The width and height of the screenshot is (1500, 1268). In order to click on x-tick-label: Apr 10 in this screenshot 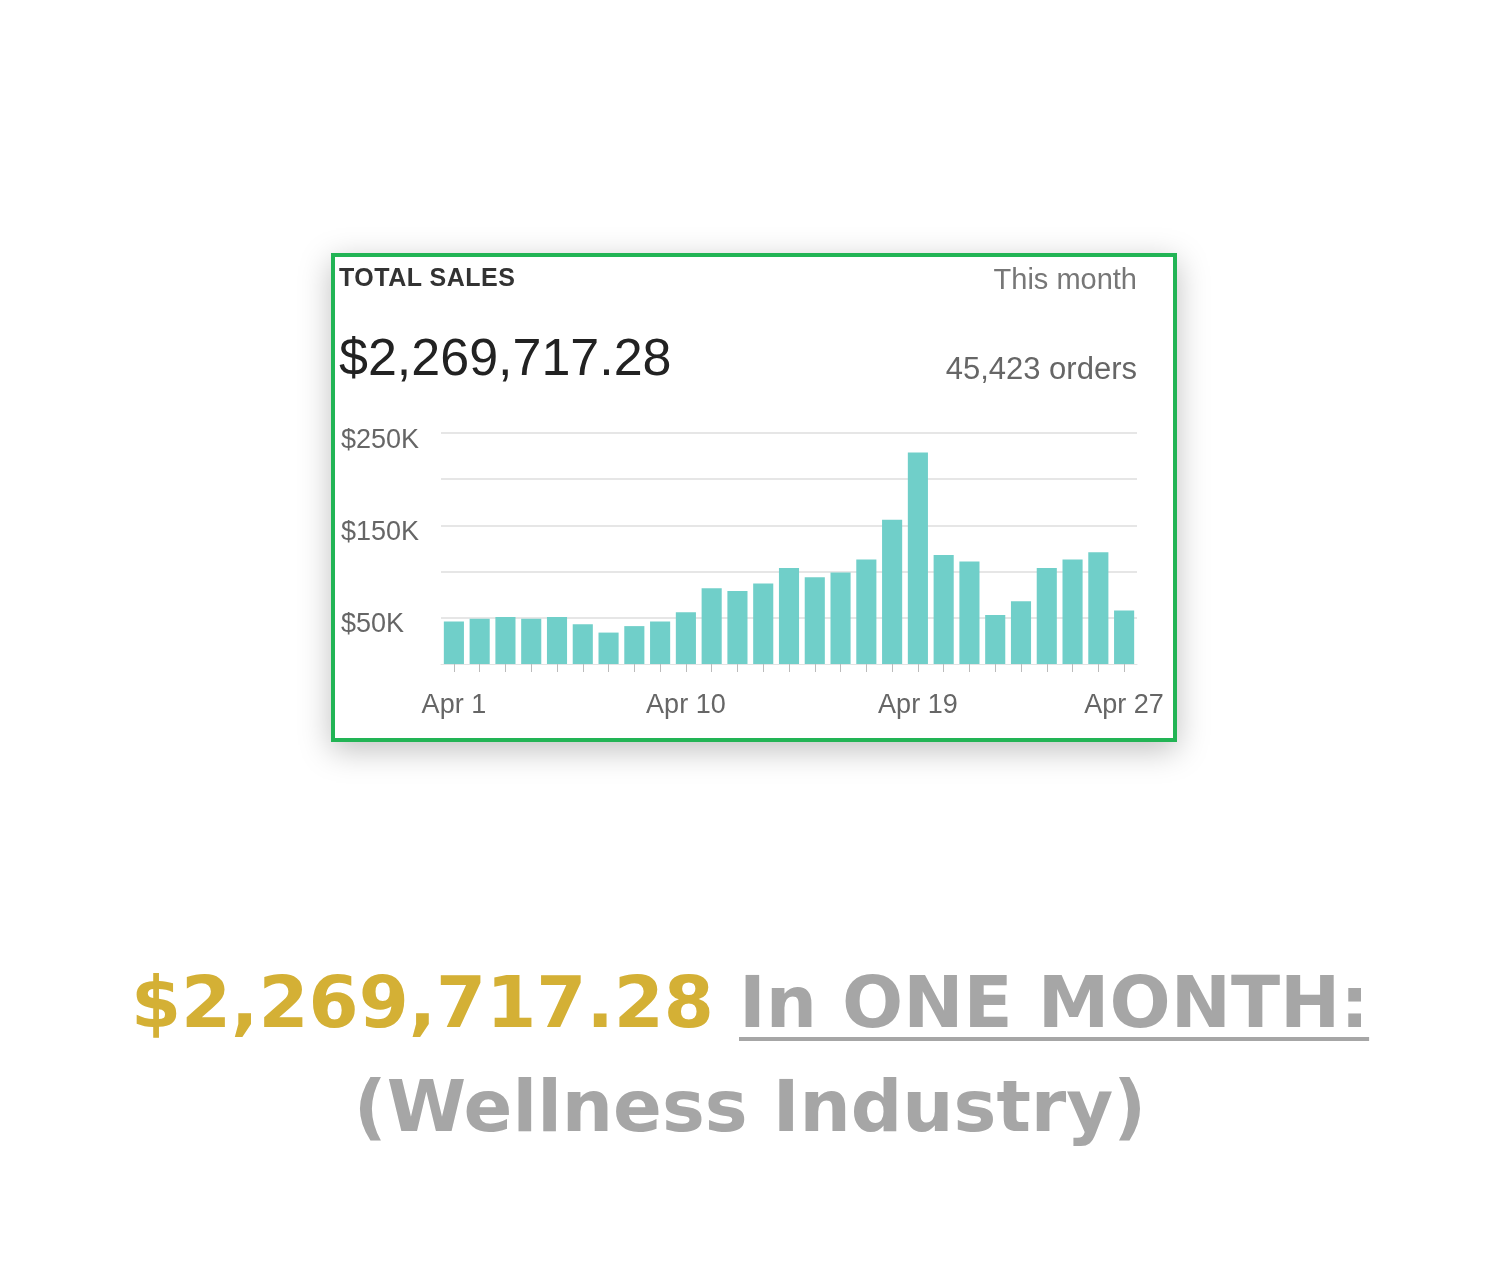, I will do `click(686, 703)`.